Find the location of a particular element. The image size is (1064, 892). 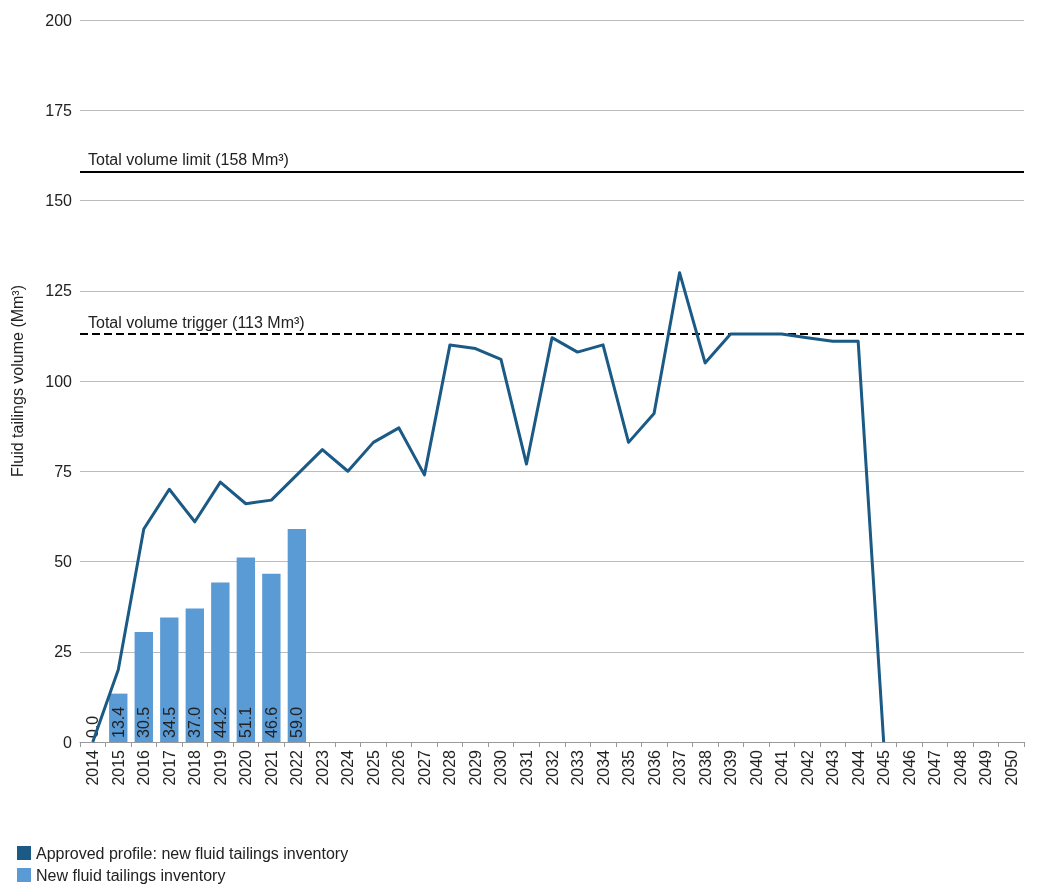

x-tick-label: 2040 is located at coordinates (756, 767).